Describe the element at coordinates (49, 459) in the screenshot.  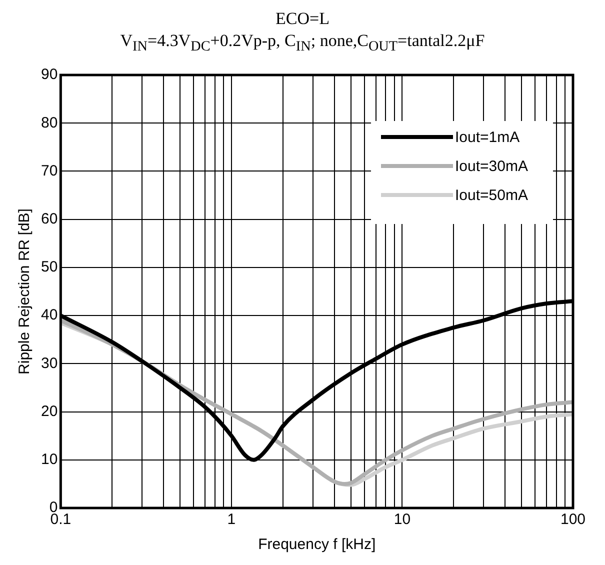
I see `y-tick-label: 10` at that location.